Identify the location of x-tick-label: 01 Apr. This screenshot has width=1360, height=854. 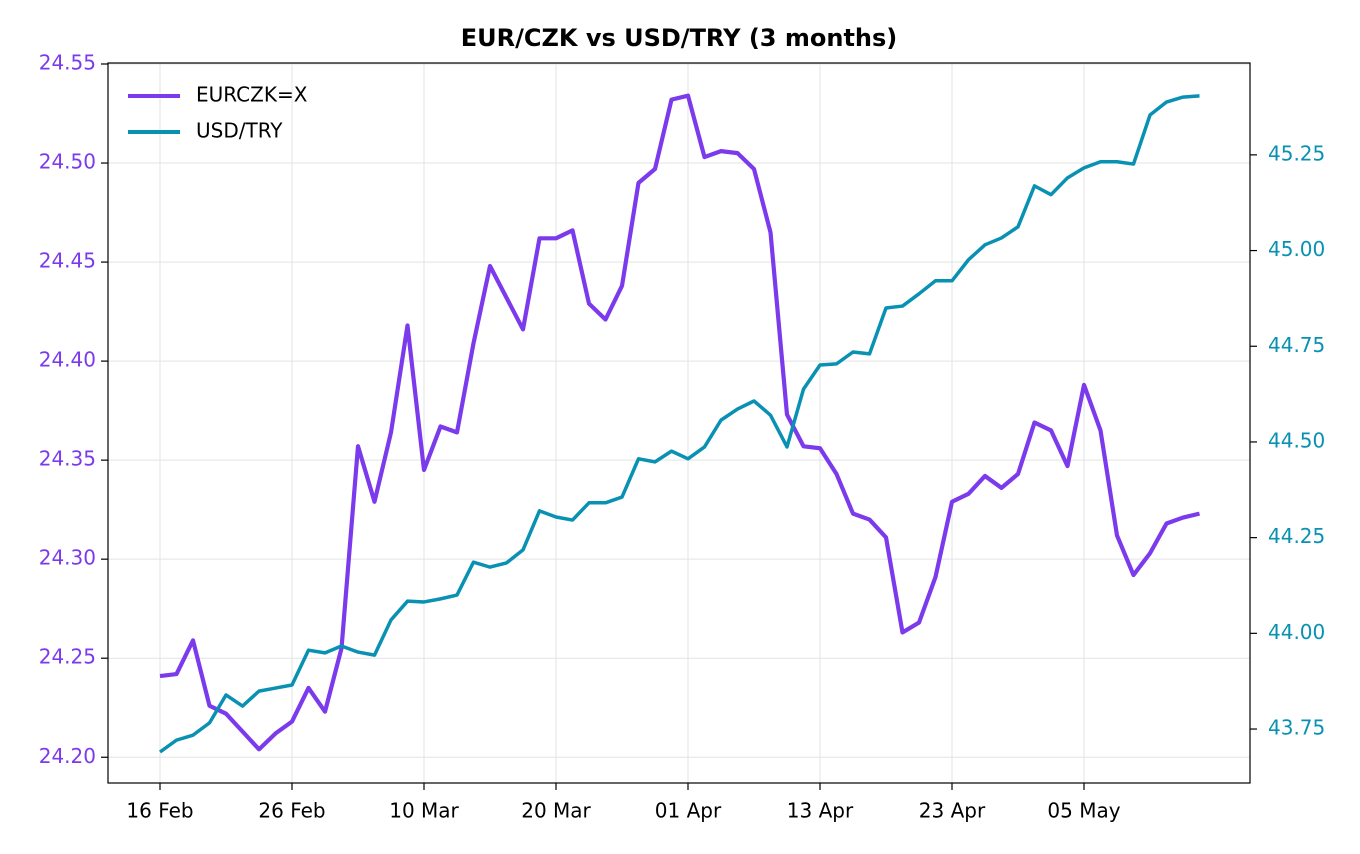
(688, 811).